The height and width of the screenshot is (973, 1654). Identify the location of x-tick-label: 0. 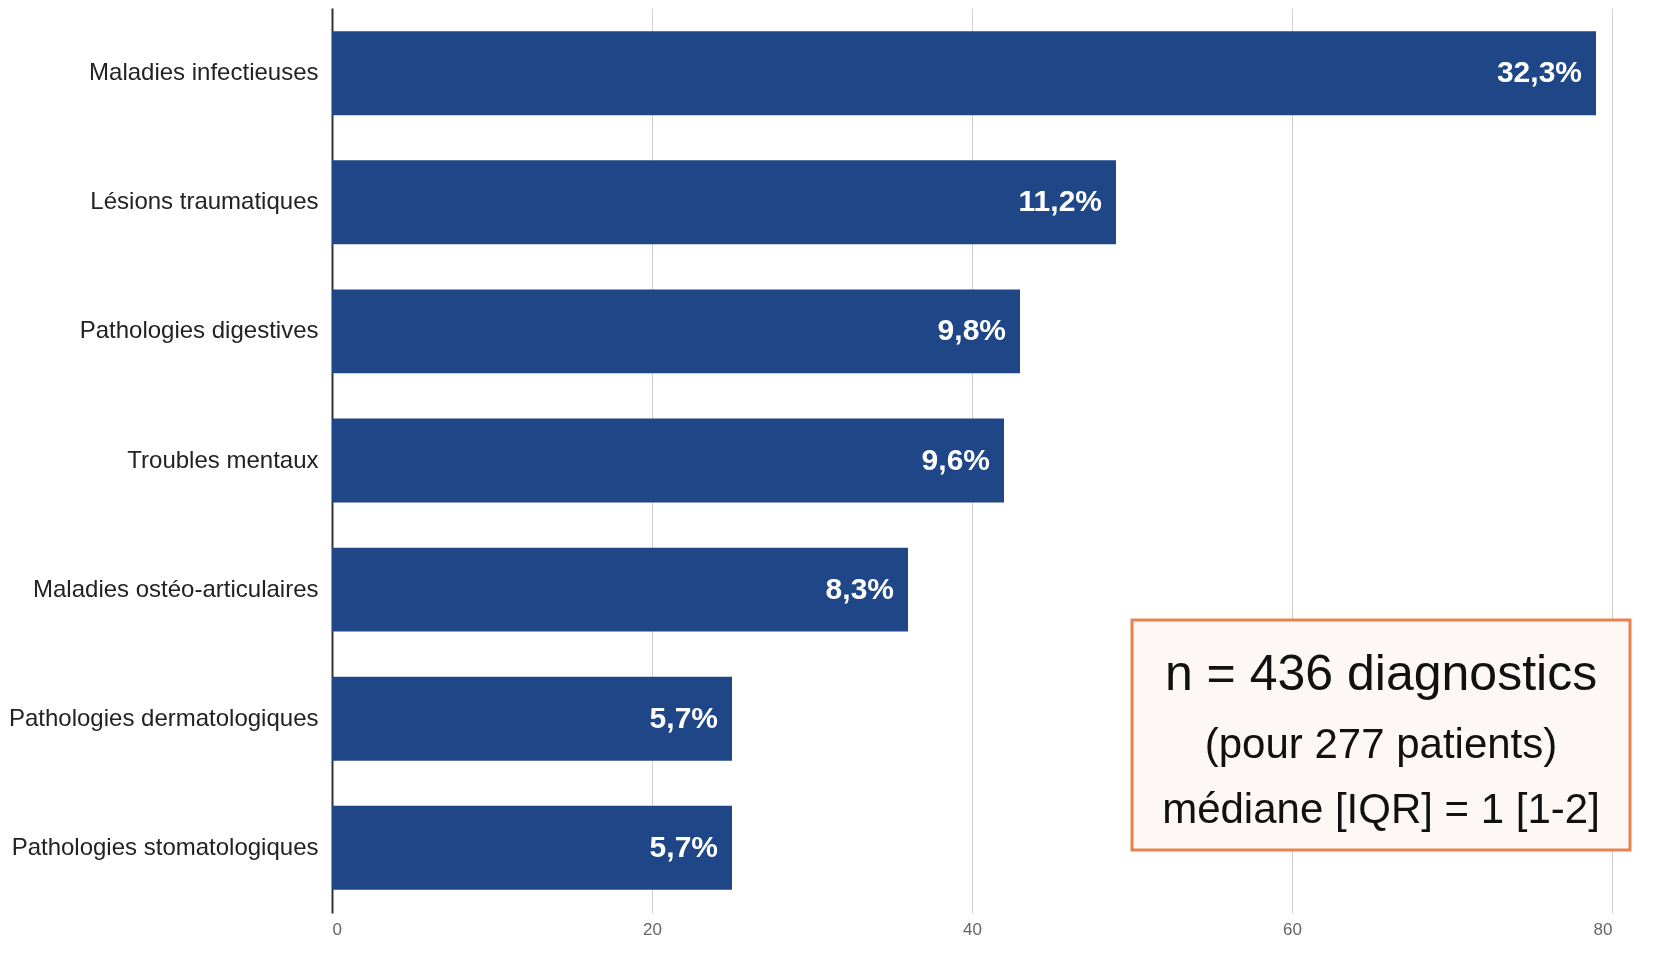
(337, 929).